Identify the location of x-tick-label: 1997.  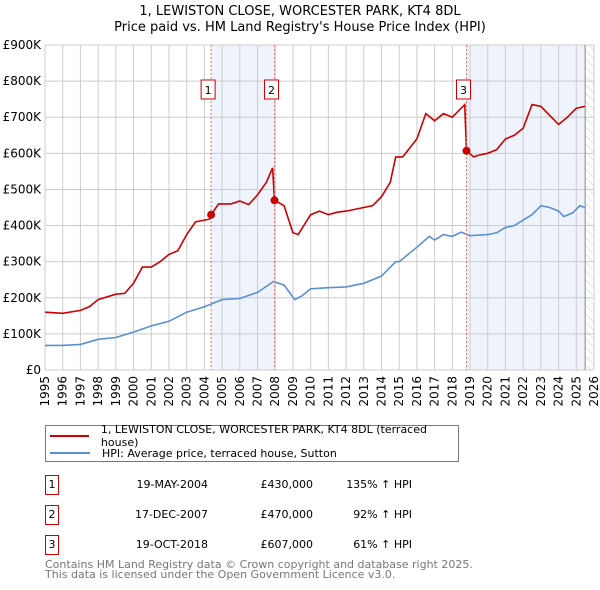
(80, 391).